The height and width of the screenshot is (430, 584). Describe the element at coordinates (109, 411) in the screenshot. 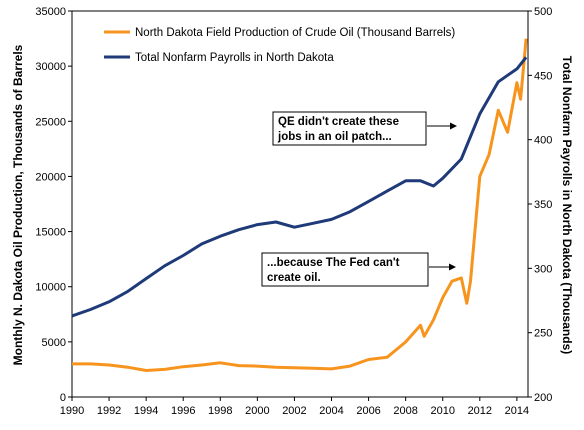

I see `x-tick-label: 1992` at that location.